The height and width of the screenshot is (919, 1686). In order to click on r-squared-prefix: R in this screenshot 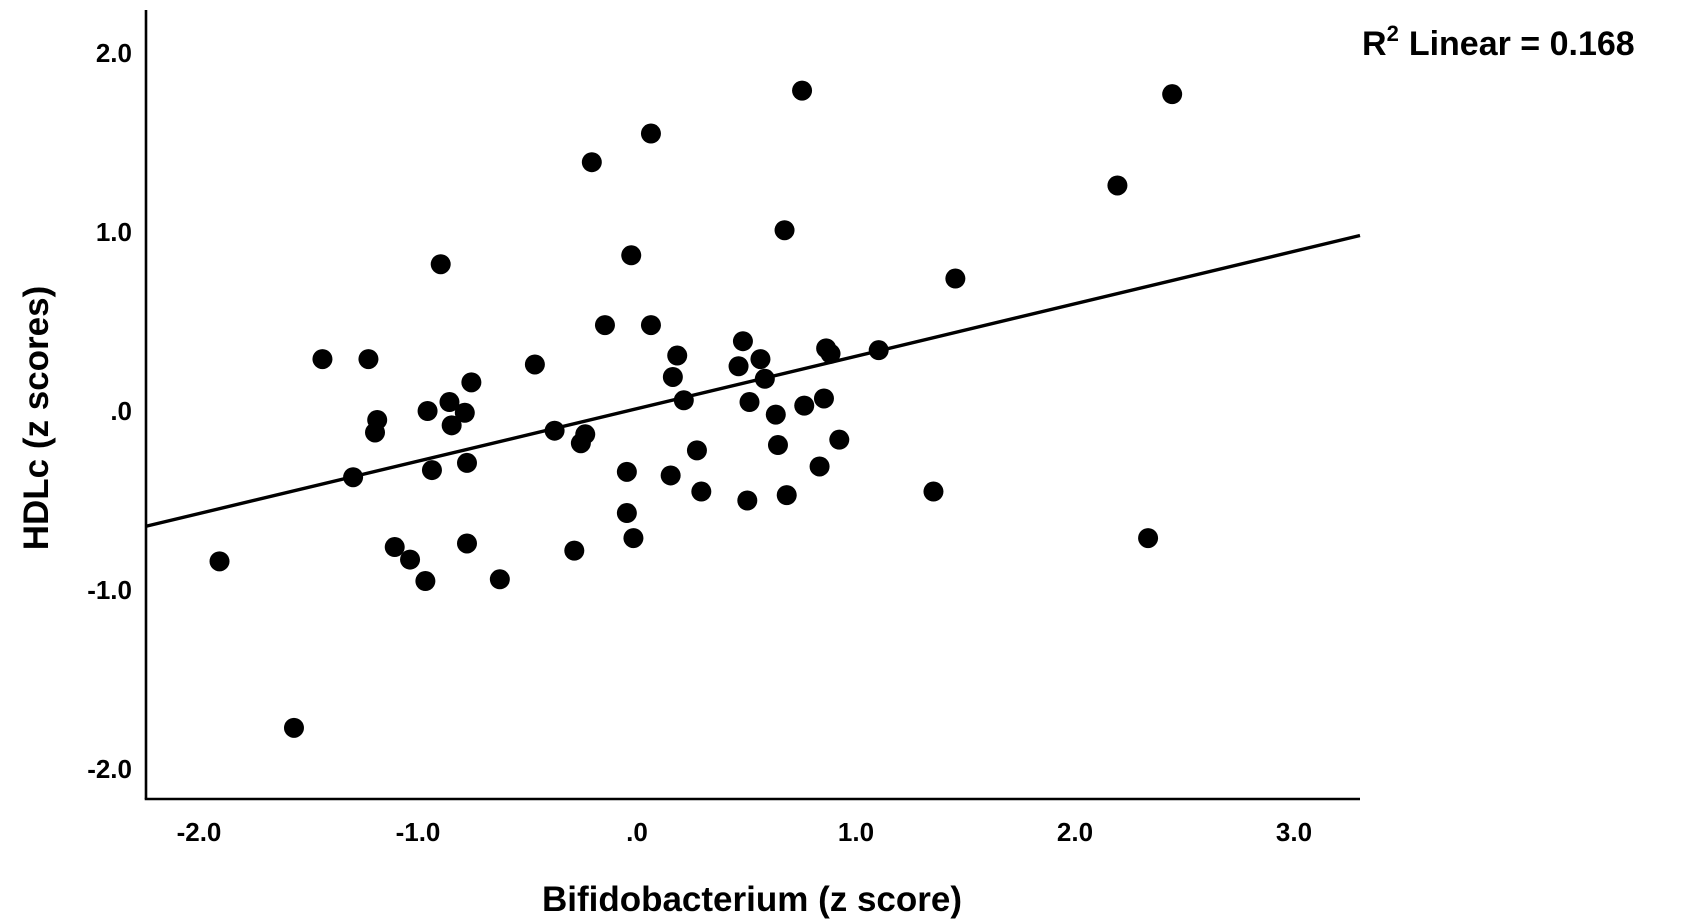, I will do `click(1374, 44)`.